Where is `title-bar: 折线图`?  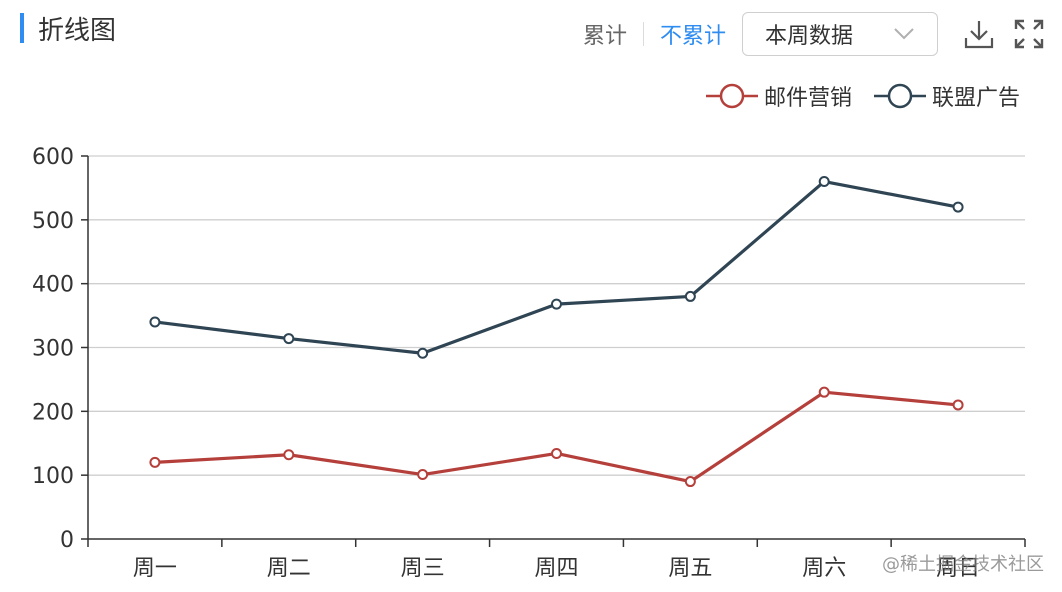
title-bar: 折线图 is located at coordinates (68, 29).